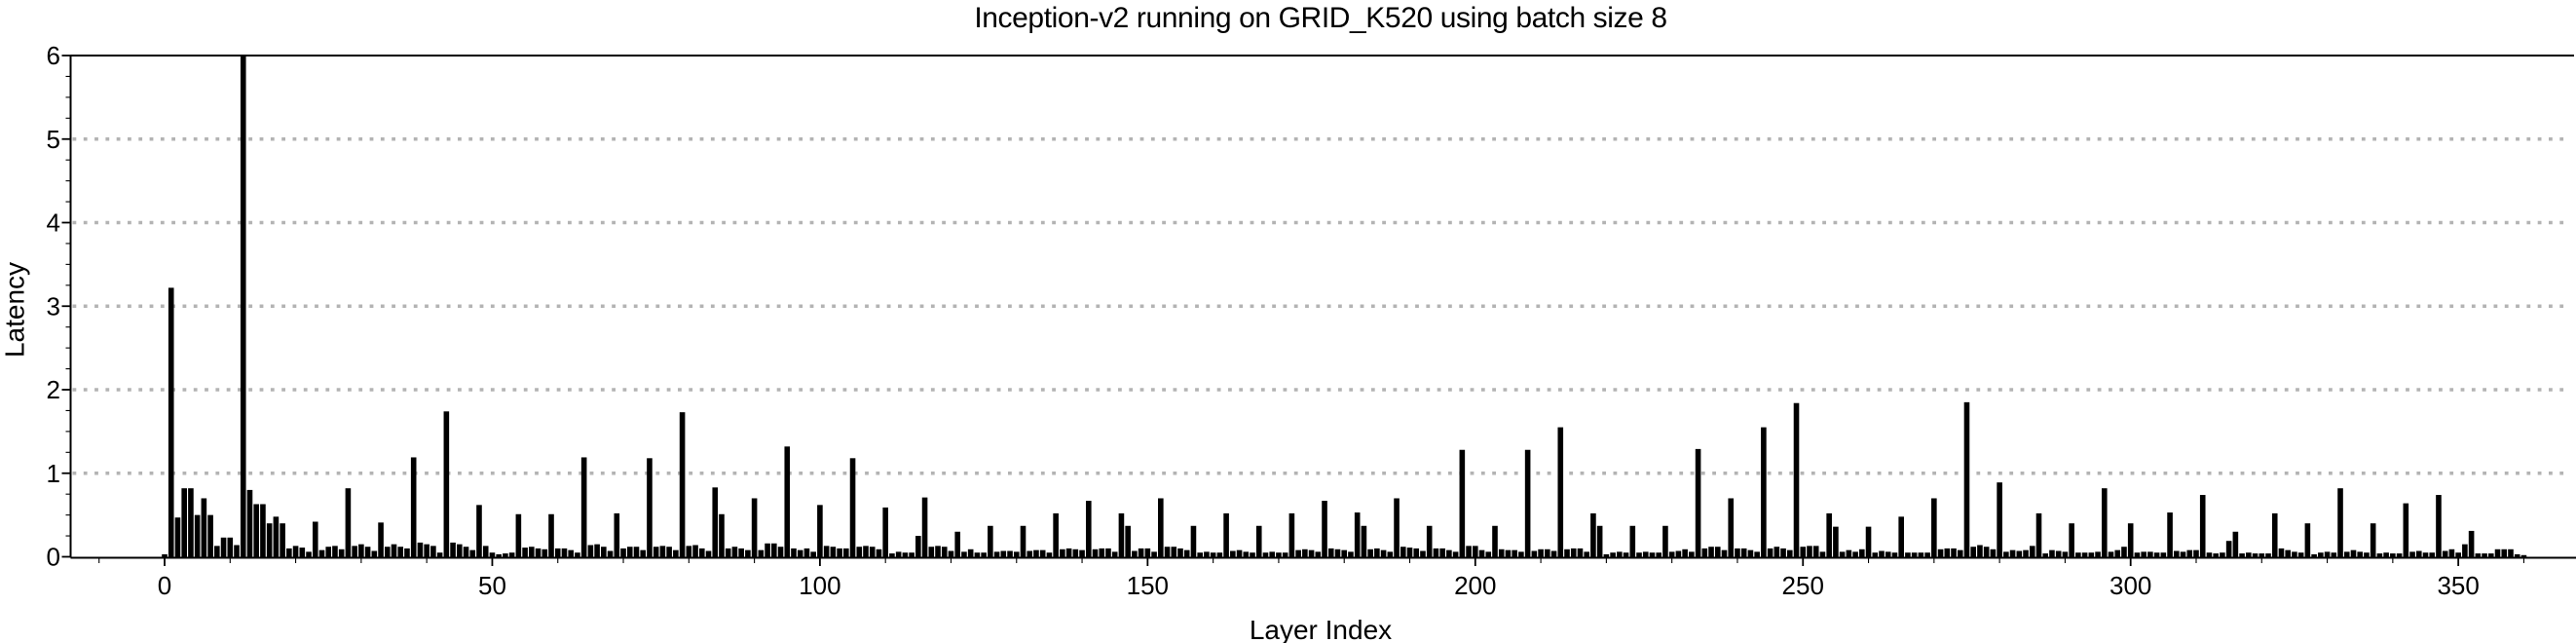 Image resolution: width=2576 pixels, height=643 pixels. Describe the element at coordinates (1148, 585) in the screenshot. I see `x-tick-label: 150` at that location.